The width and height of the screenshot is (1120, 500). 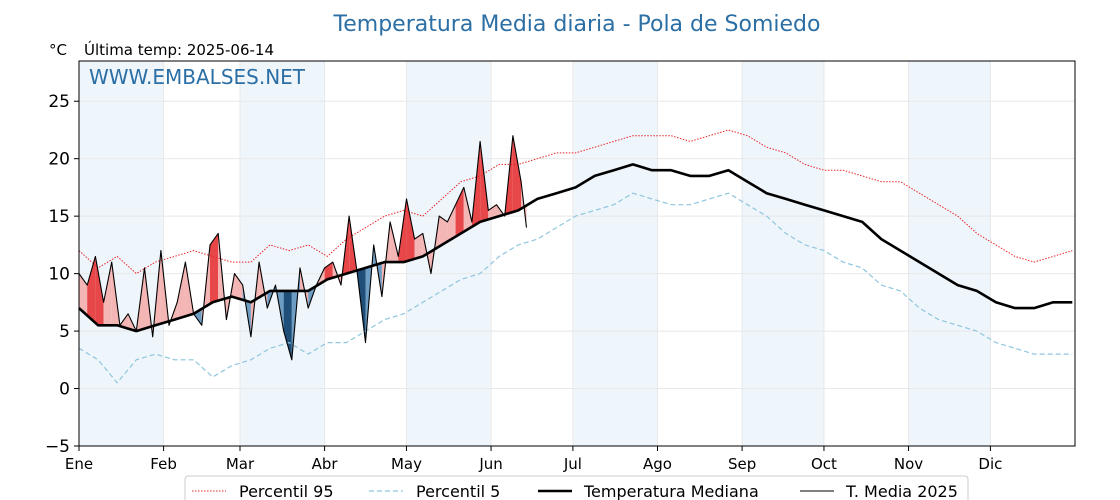 I want to click on x-tick-label: Sep, so click(x=742, y=464).